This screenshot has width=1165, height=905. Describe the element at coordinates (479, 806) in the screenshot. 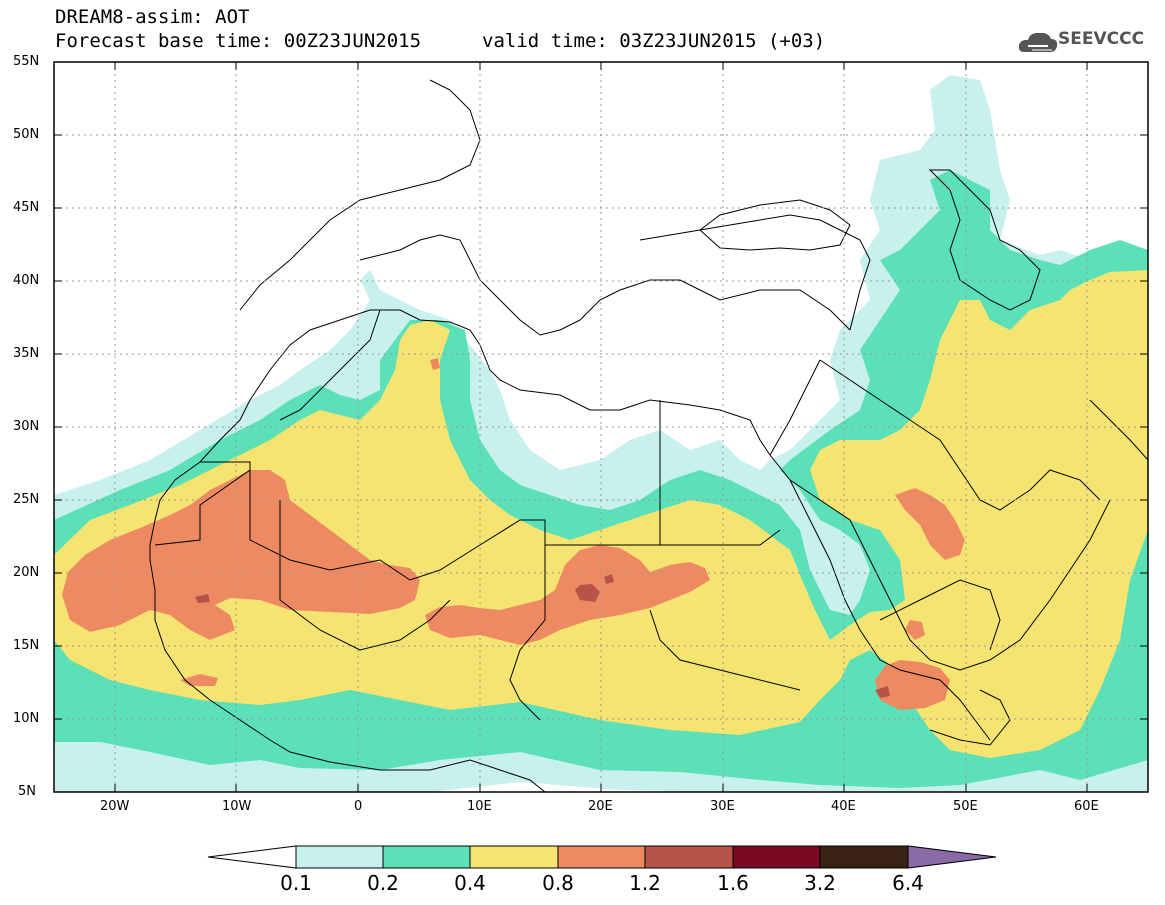

I see `lon-label: 10E` at that location.